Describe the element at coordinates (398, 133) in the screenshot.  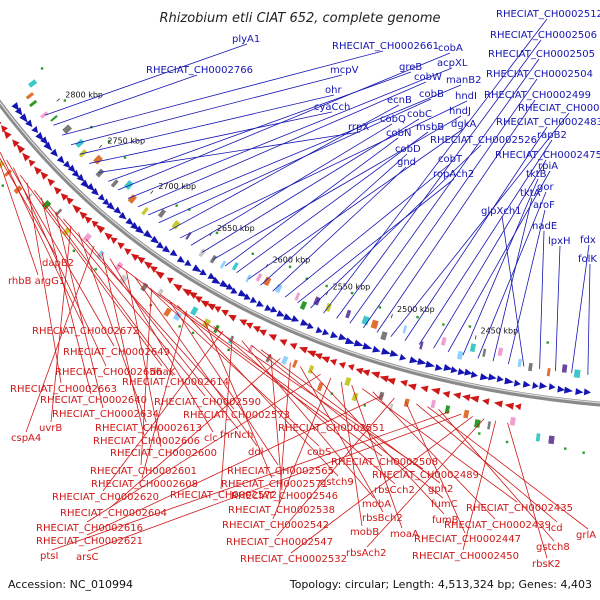
I see `gene-label-fwd: cobN` at that location.